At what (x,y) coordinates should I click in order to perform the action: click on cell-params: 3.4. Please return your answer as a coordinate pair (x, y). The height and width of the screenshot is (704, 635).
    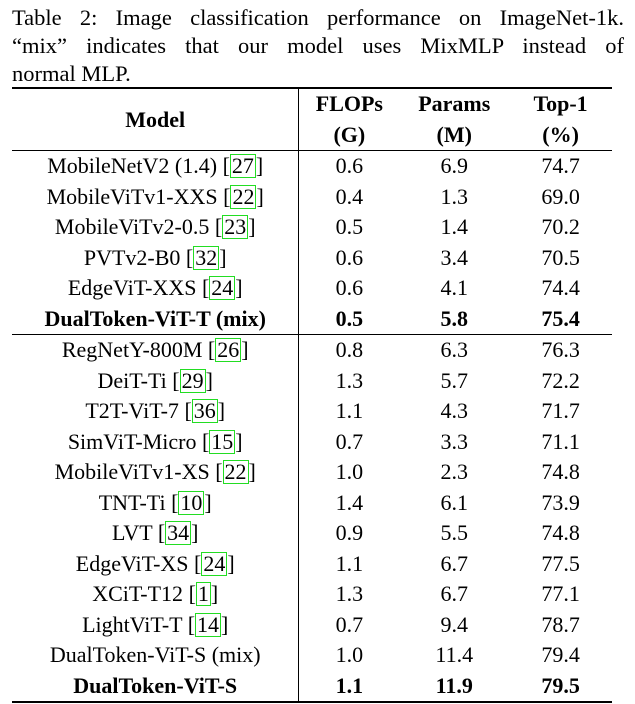
    Looking at the image, I should click on (454, 257).